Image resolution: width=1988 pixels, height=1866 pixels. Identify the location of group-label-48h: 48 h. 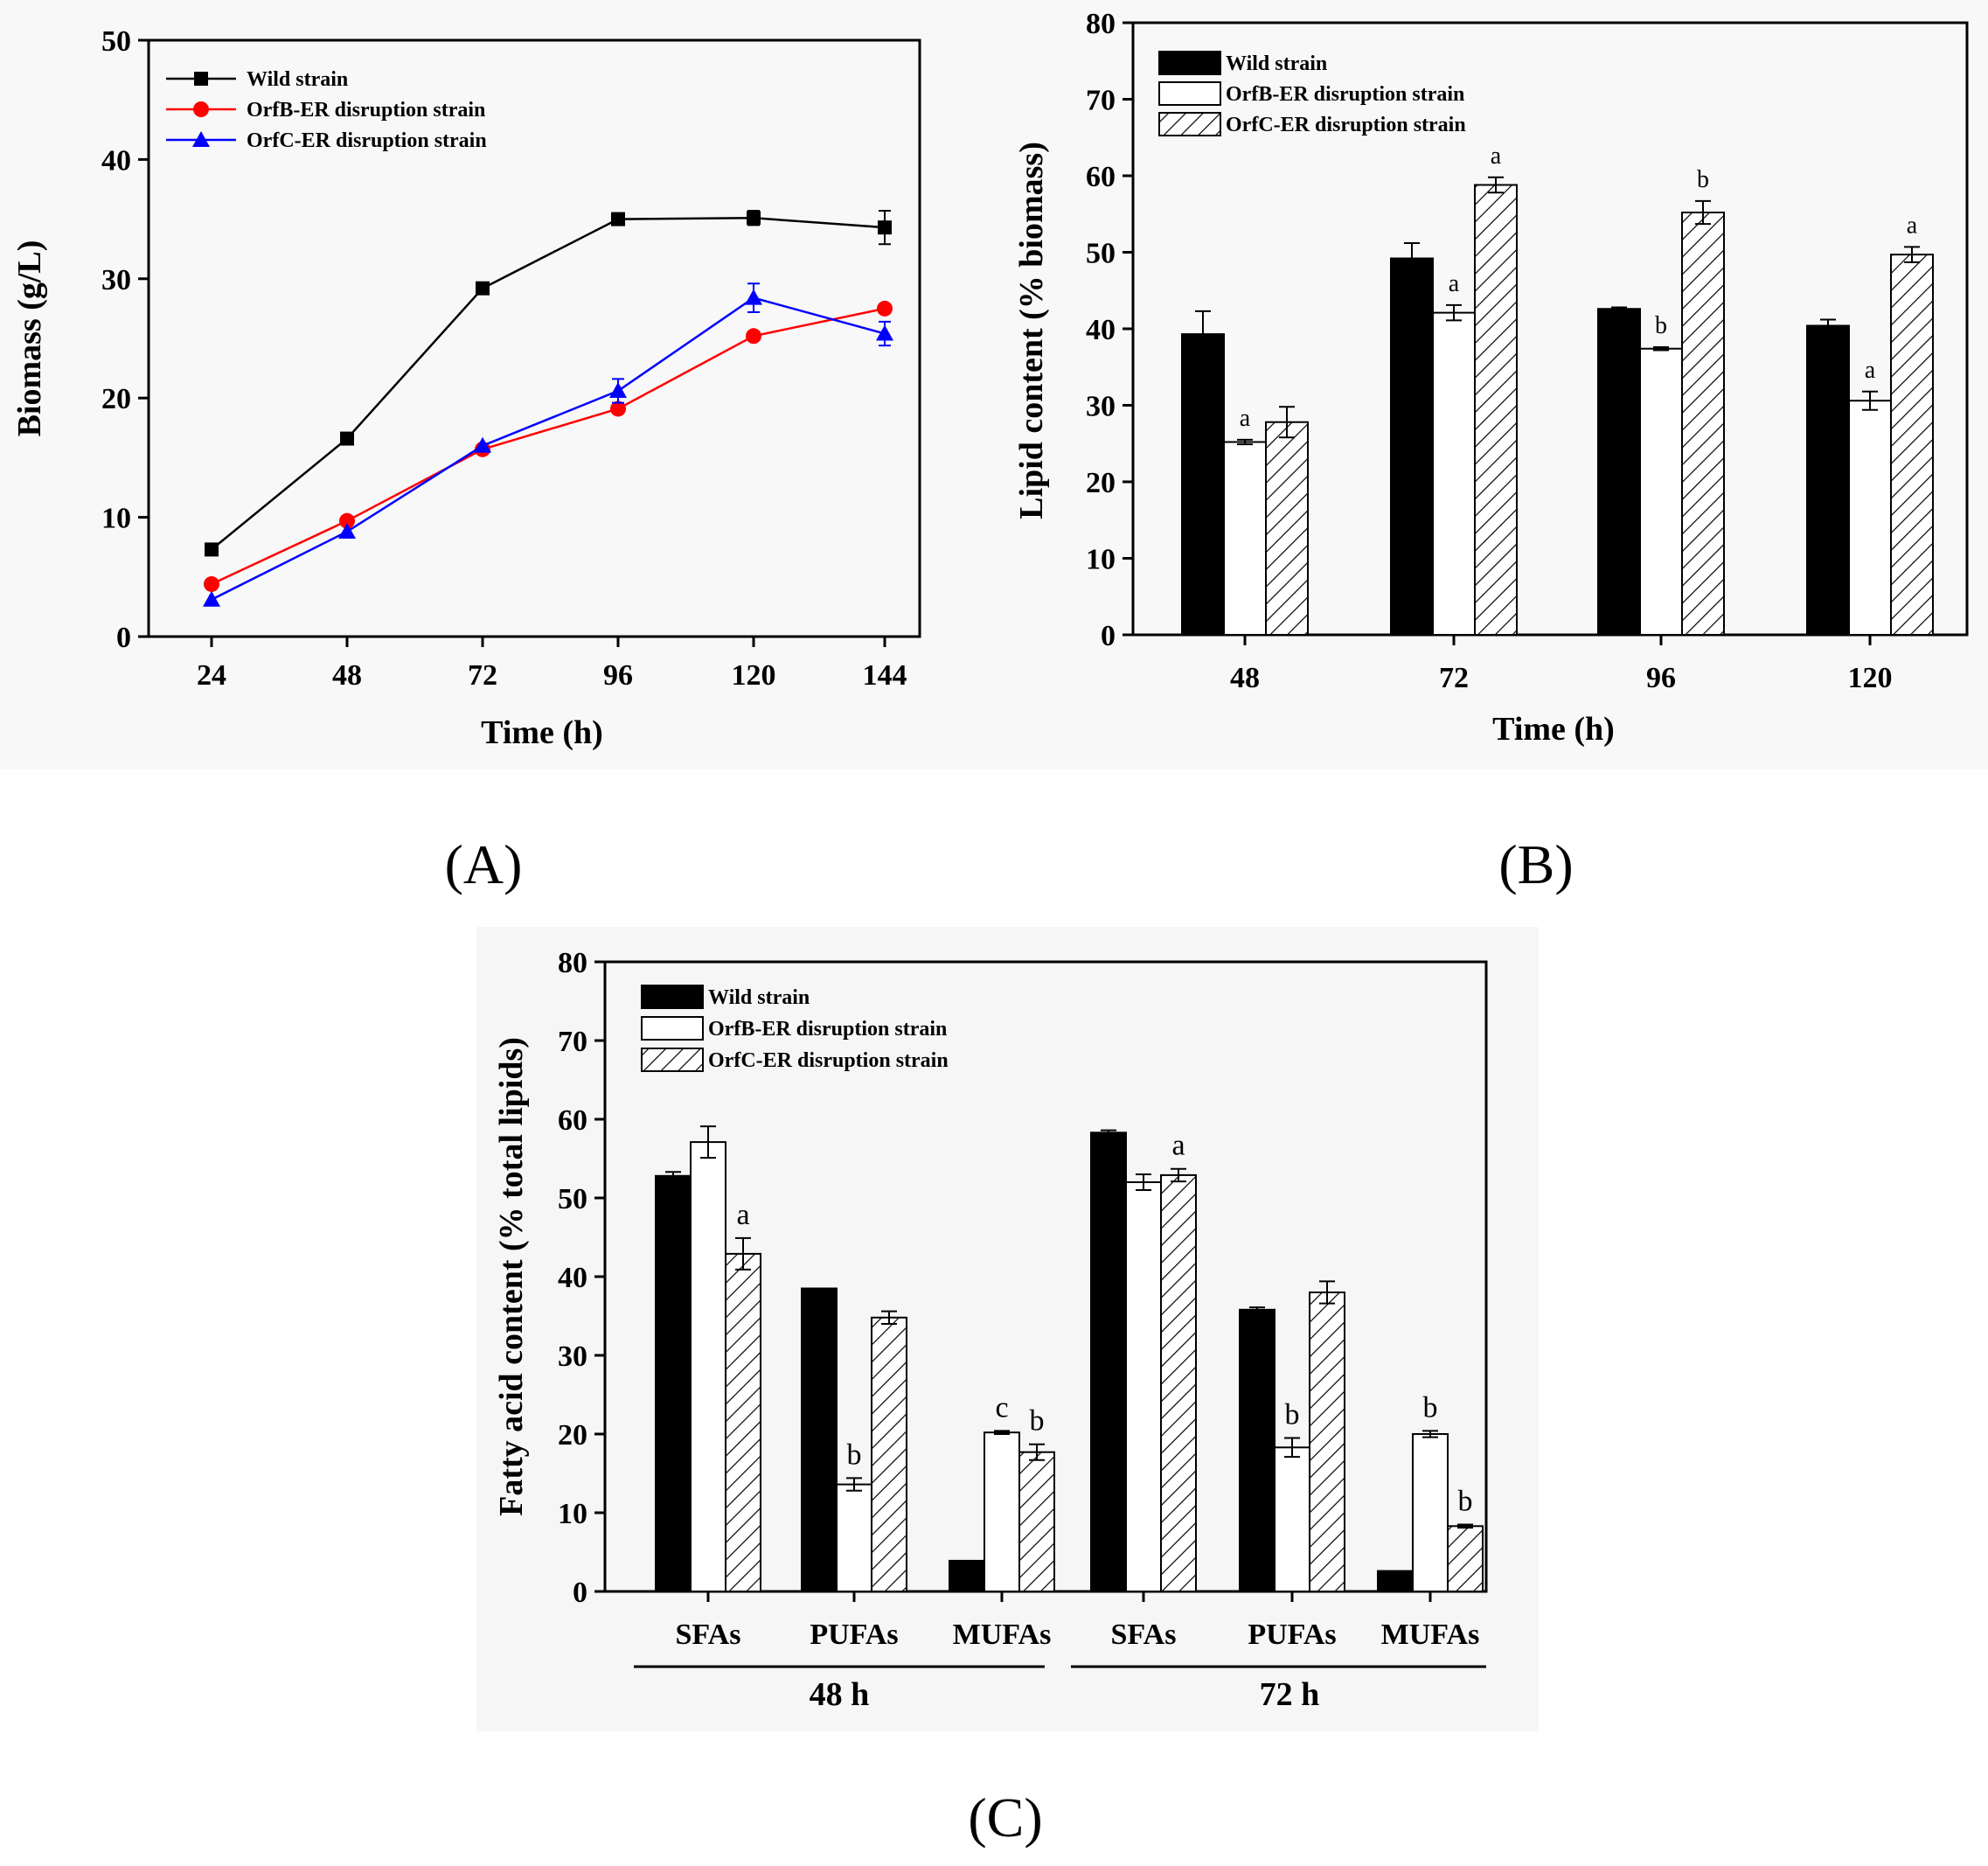
(840, 1694).